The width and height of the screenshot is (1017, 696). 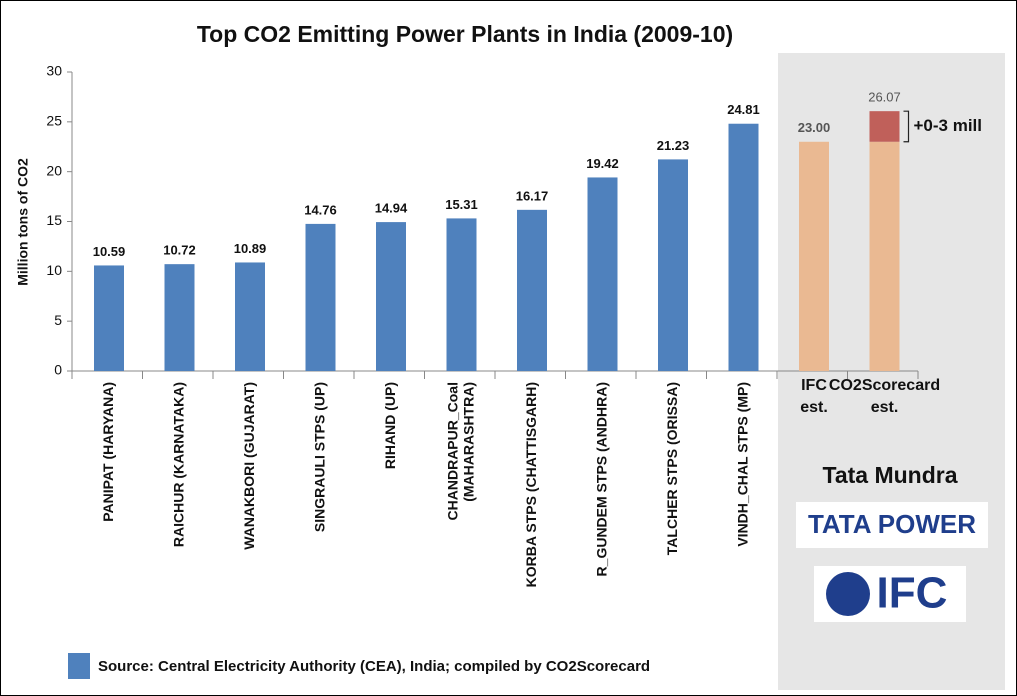 I want to click on x-tick-label: RIHAND (UP), so click(x=390, y=425).